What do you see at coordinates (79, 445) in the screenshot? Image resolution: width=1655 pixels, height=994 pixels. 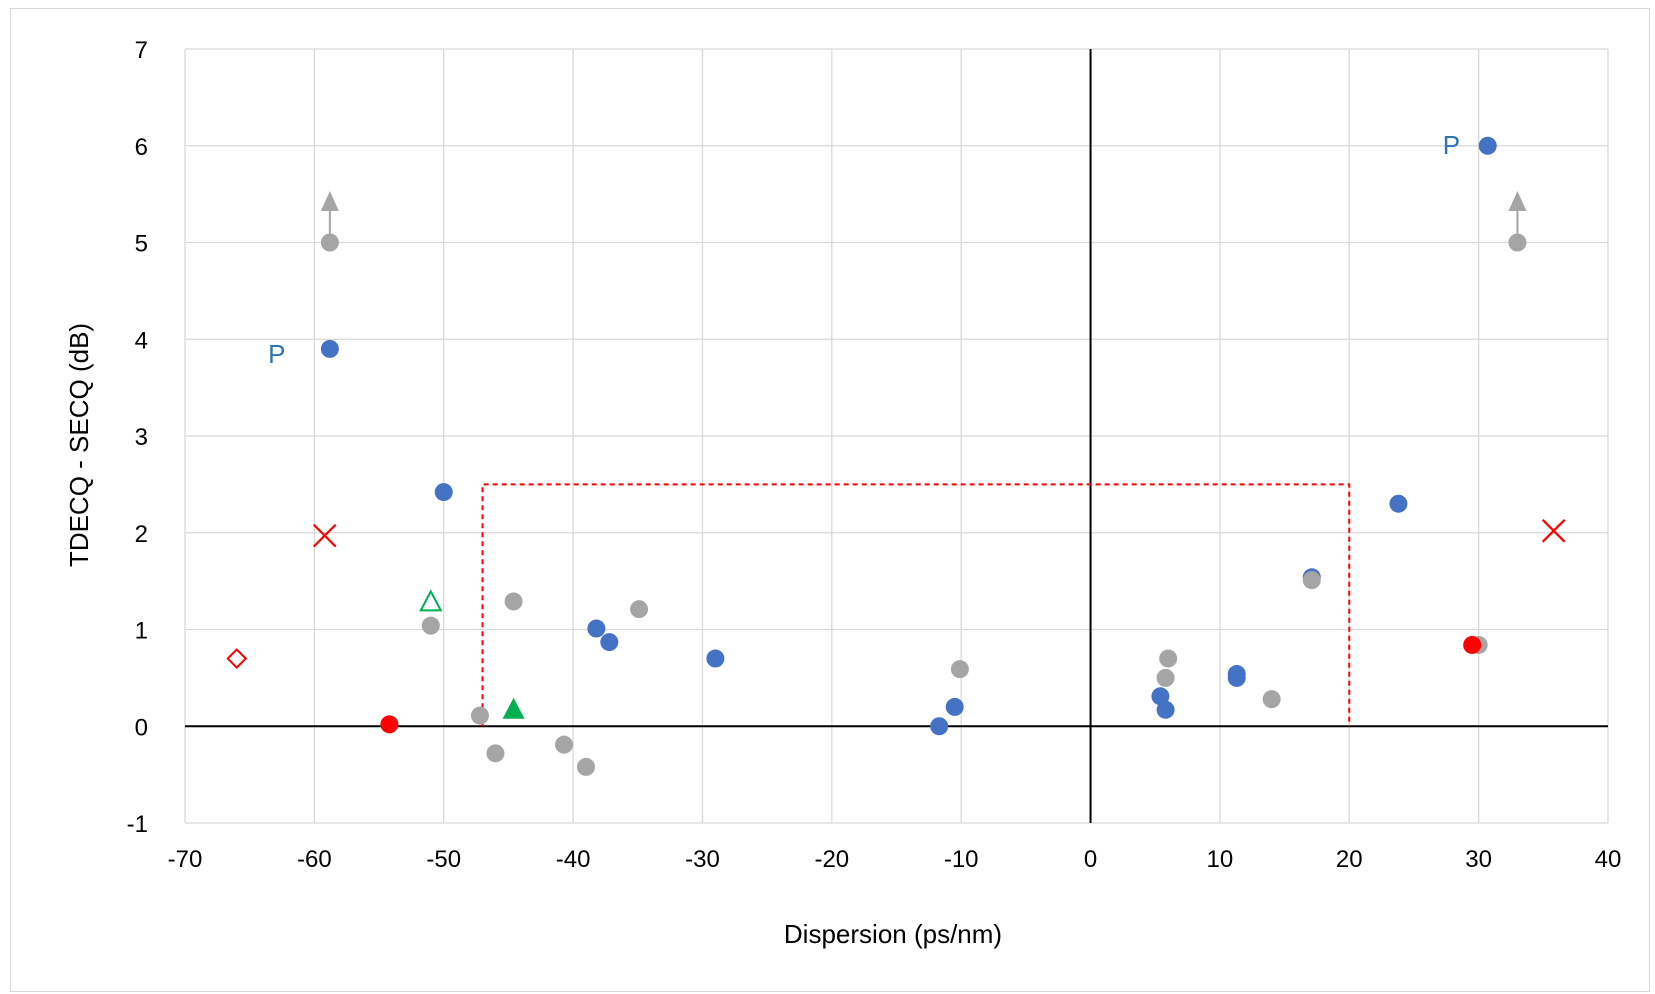 I see `y-axis-title: TDECQ - SECQ (dB)` at bounding box center [79, 445].